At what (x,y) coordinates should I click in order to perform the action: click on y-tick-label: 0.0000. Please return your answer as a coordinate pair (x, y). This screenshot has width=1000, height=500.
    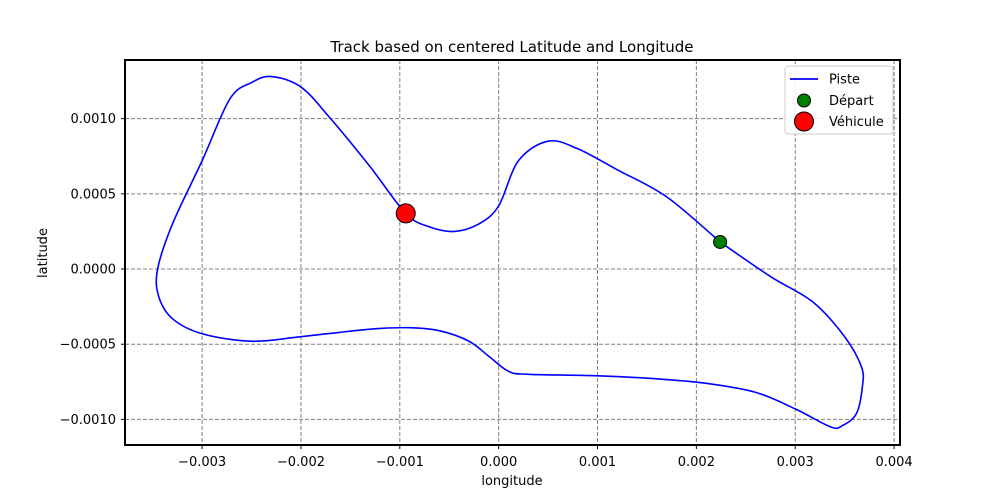
    Looking at the image, I should click on (94, 270).